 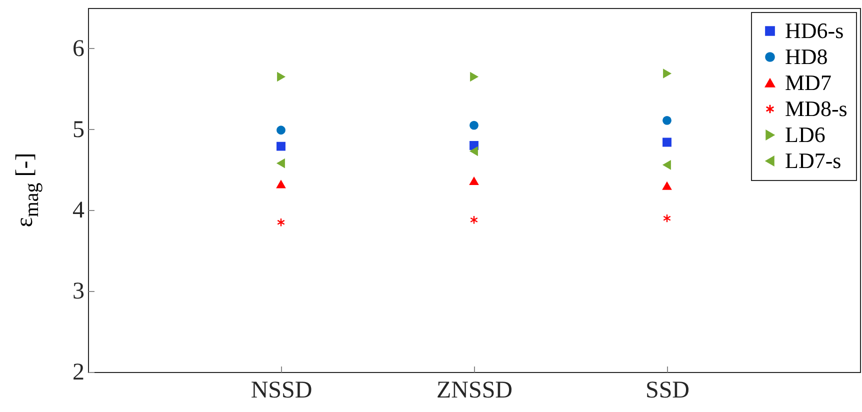 What do you see at coordinates (281, 391) in the screenshot?
I see `x-tick-label: NSSD` at bounding box center [281, 391].